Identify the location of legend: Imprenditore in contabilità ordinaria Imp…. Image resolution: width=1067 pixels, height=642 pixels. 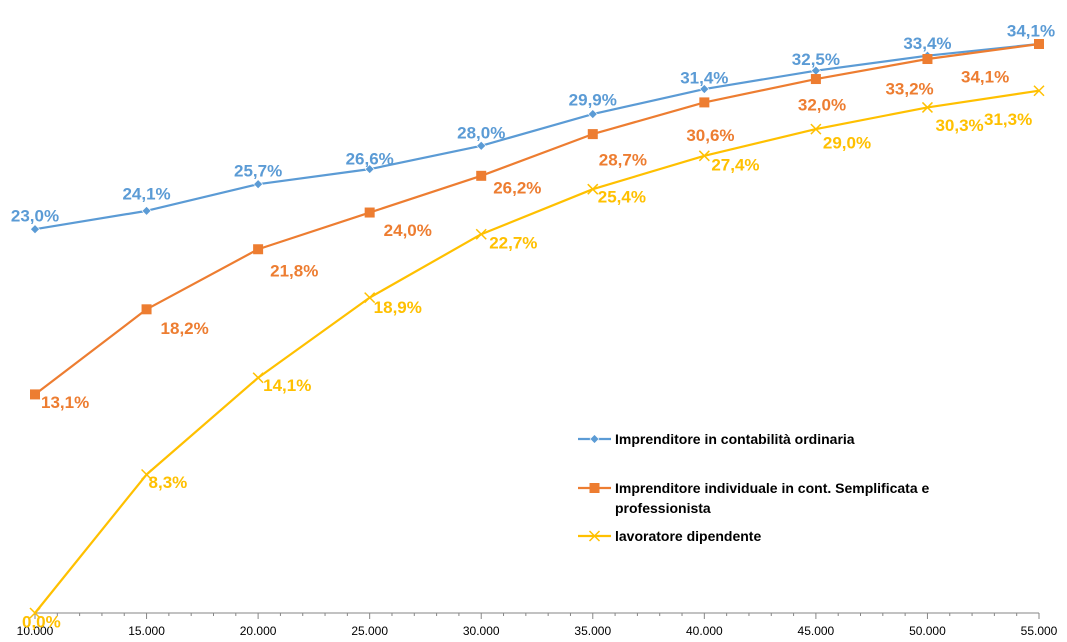
(753, 487).